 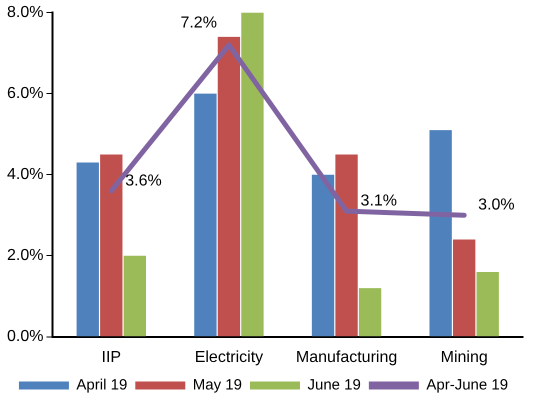 I want to click on y-tick-label: 4.0%, so click(x=25, y=175).